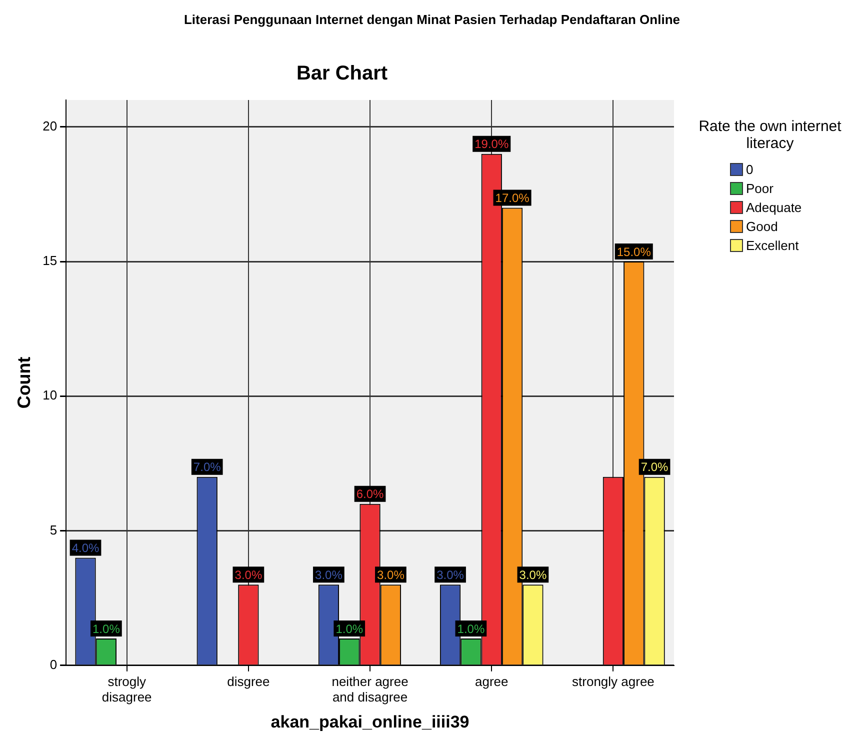  Describe the element at coordinates (491, 144) in the screenshot. I see `data-label: 19.0%` at that location.